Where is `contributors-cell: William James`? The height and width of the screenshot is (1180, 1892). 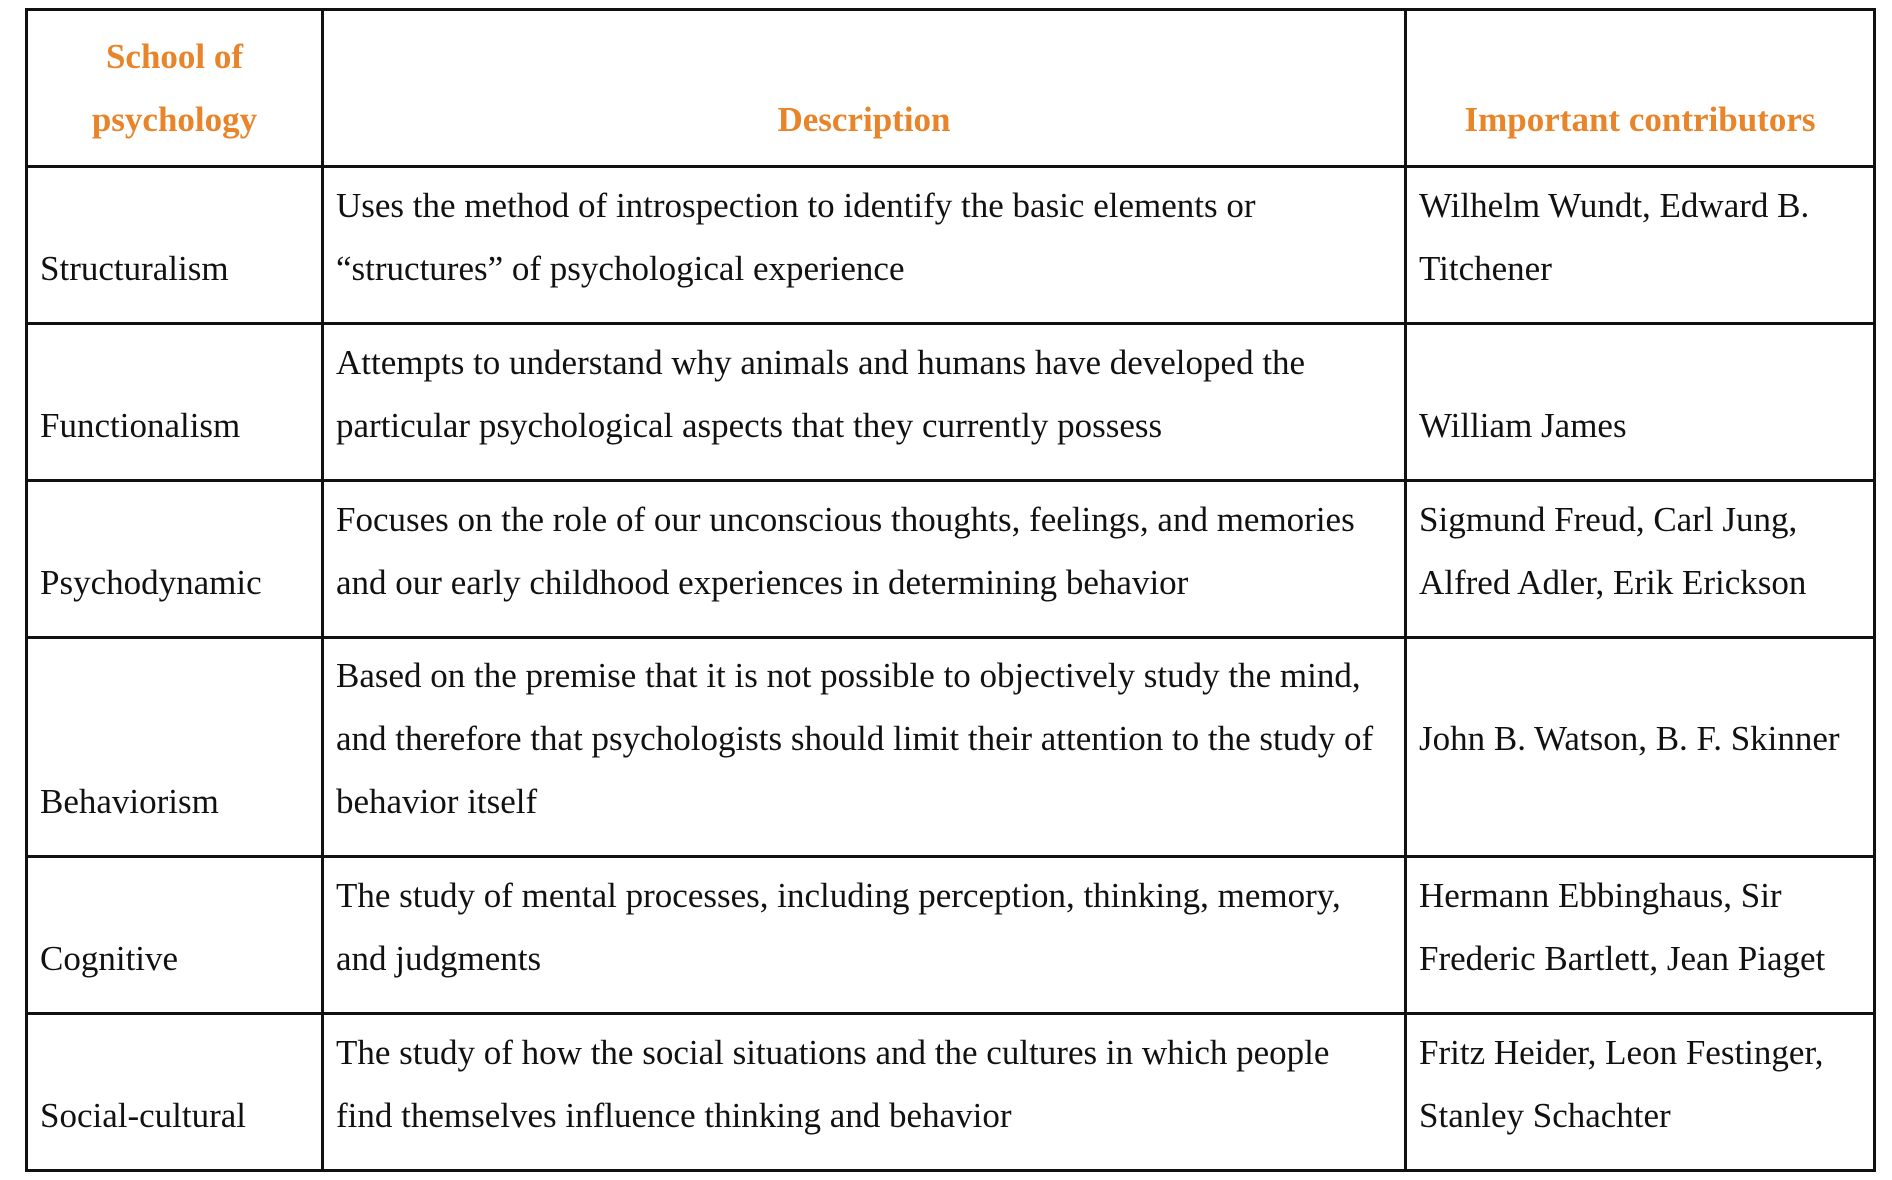 contributors-cell: William James is located at coordinates (1640, 402).